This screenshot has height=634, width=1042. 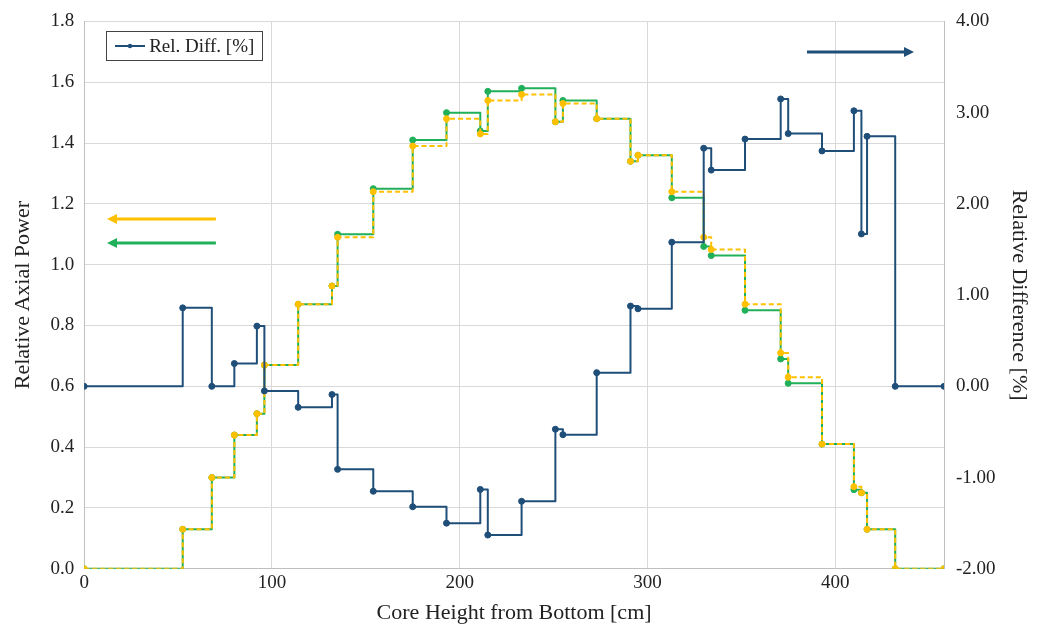 I want to click on y2-tick-label: -1.00, so click(x=976, y=476).